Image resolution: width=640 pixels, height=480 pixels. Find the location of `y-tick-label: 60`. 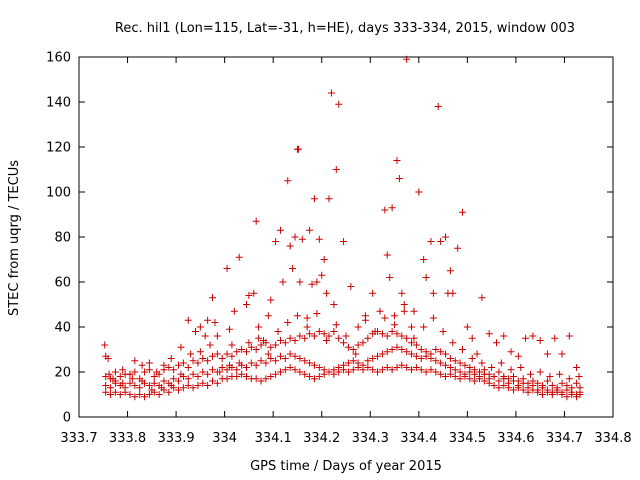

y-tick-label: 60 is located at coordinates (62, 283).